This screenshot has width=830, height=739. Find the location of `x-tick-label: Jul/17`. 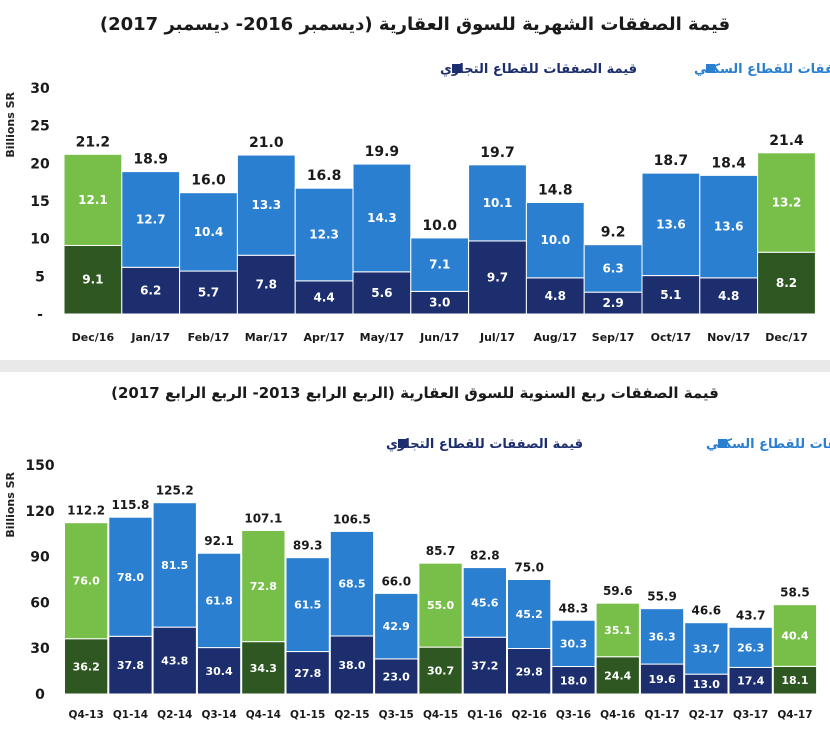

x-tick-label: Jul/17 is located at coordinates (497, 337).